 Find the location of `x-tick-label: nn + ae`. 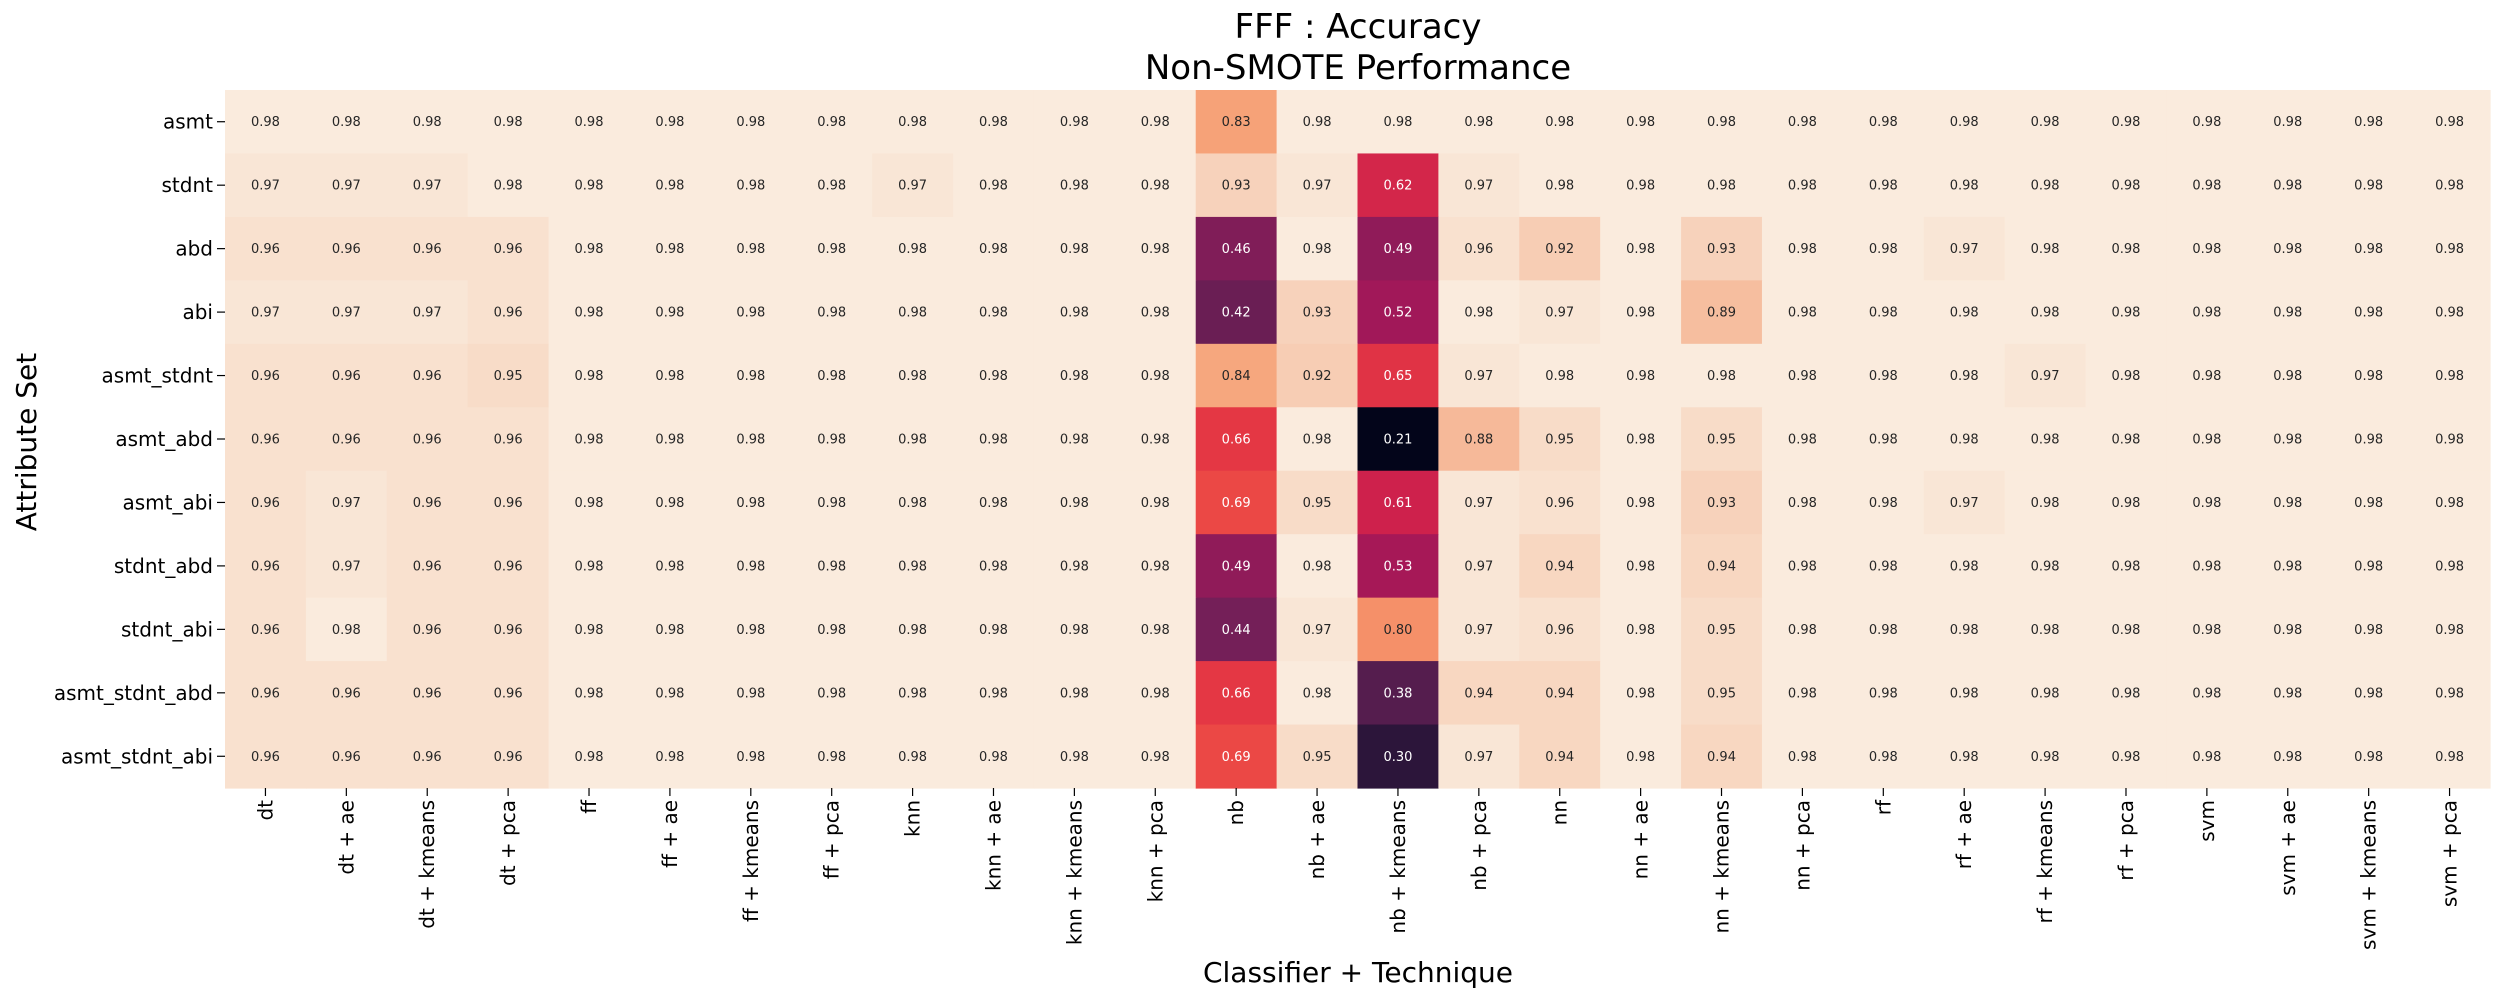

x-tick-label: nn + ae is located at coordinates (1641, 839).